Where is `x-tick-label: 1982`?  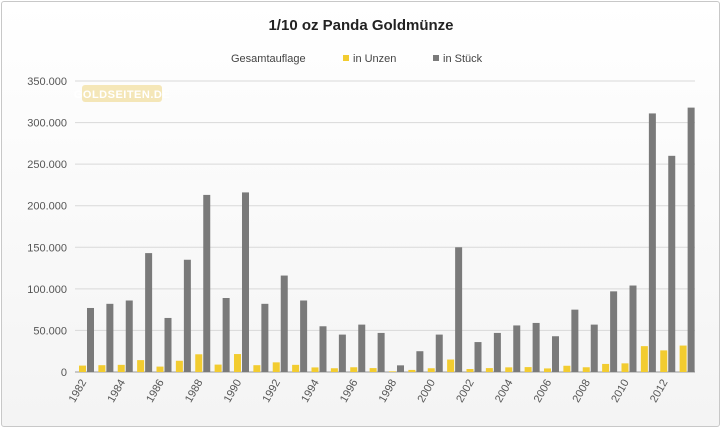
x-tick-label: 1982 is located at coordinates (78, 391).